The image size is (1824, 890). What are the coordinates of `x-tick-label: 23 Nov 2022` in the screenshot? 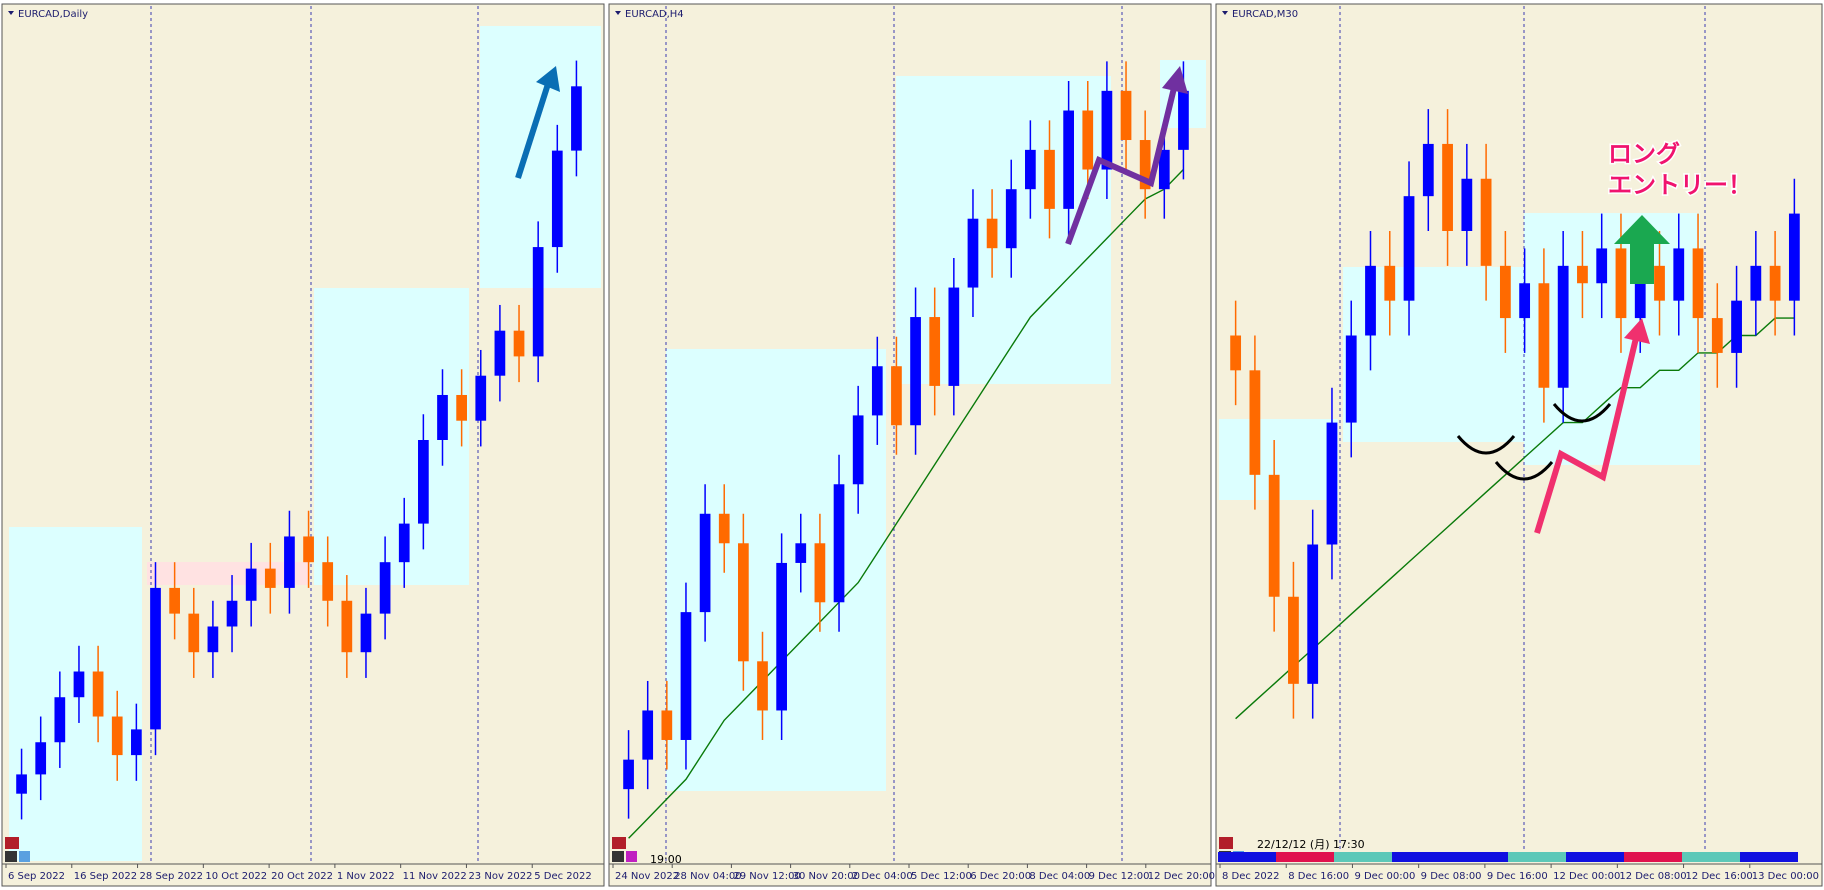 It's located at (500, 876).